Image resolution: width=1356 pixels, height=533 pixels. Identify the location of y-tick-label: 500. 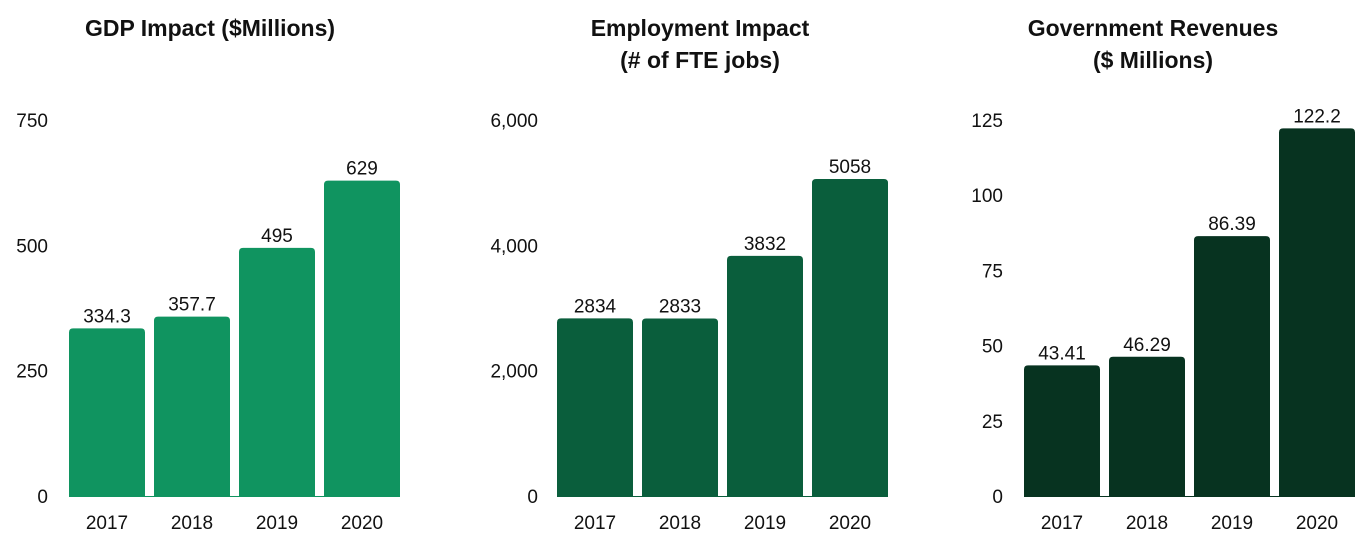
(32, 246).